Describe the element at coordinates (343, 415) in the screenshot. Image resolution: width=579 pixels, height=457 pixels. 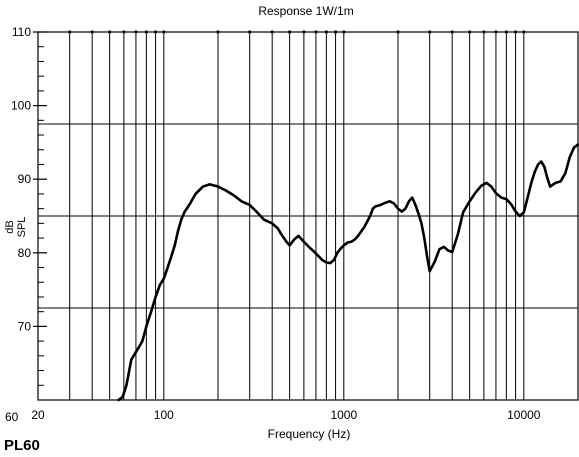
I see `x-tick-label: 1000` at that location.